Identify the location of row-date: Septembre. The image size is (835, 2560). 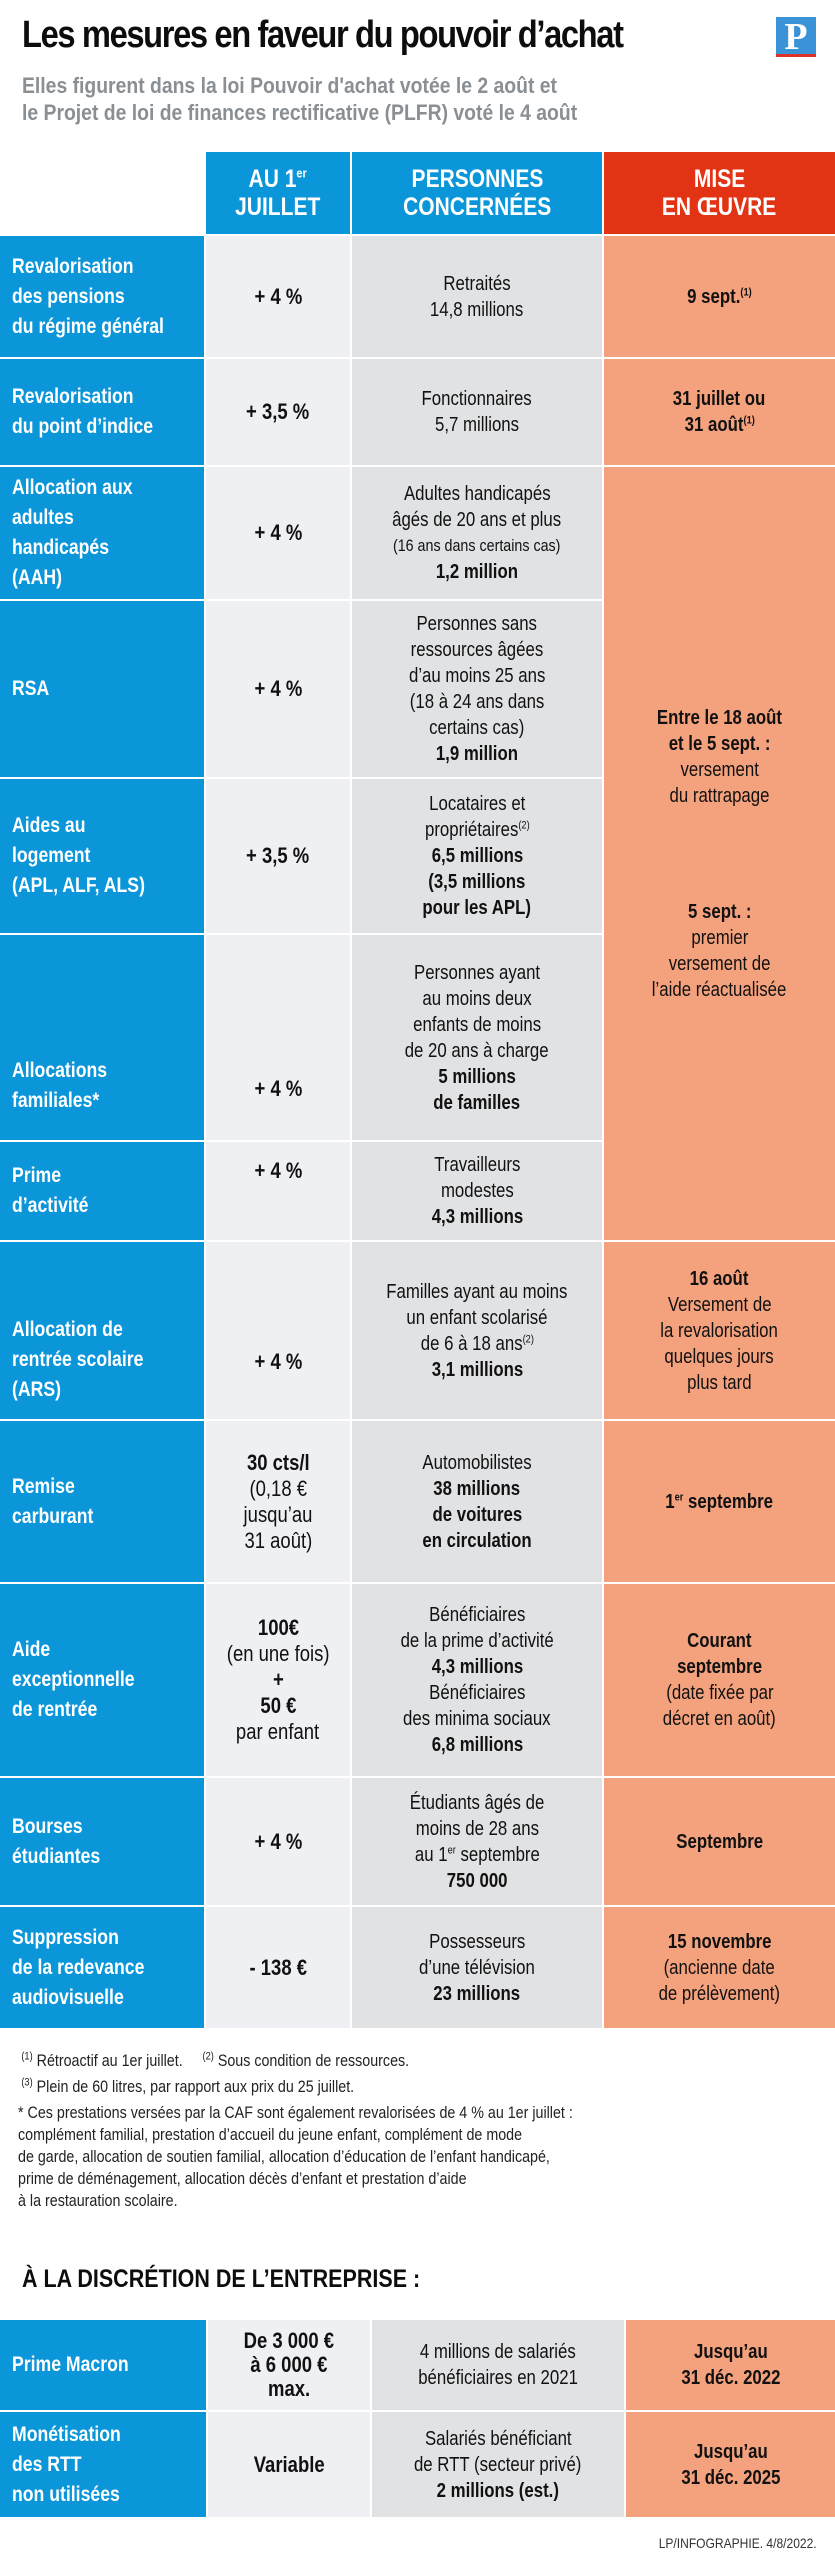
(719, 1841).